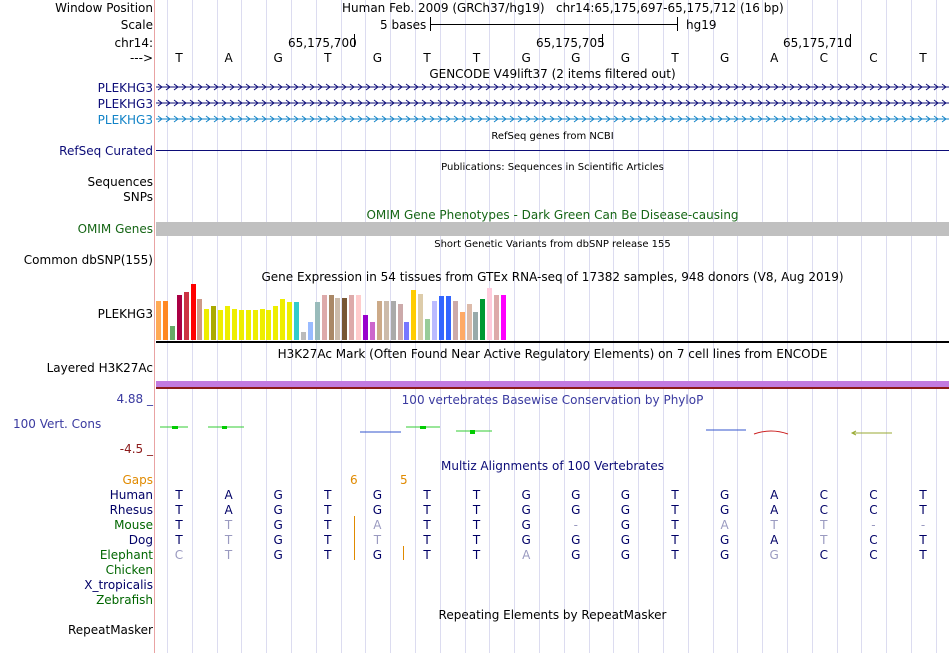 The width and height of the screenshot is (950, 653). What do you see at coordinates (141, 58) in the screenshot?
I see `strand-label: --->` at bounding box center [141, 58].